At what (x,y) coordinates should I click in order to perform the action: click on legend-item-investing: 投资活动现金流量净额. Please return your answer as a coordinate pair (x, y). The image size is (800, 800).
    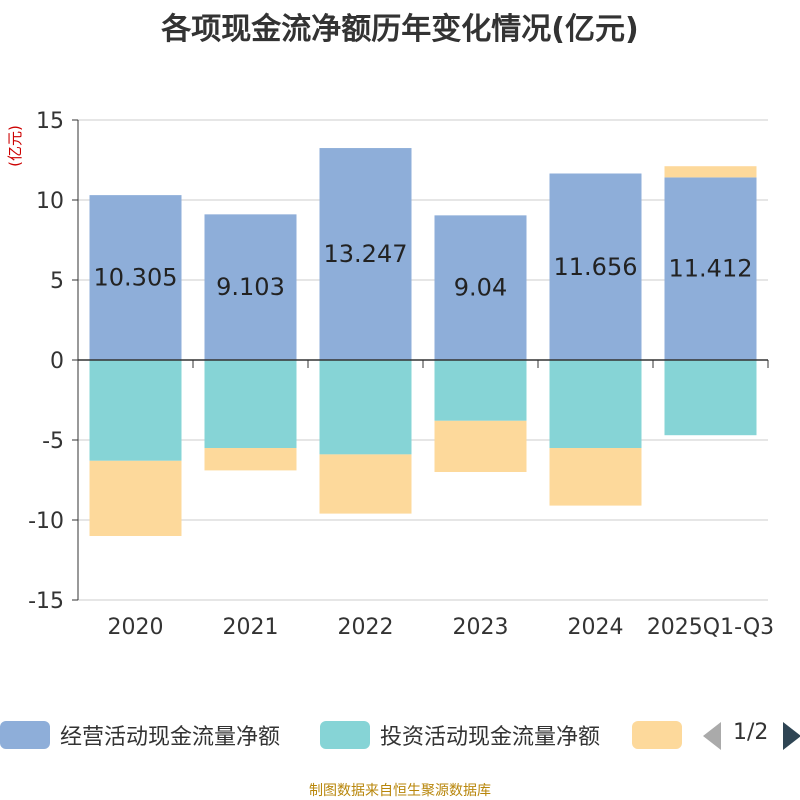
    Looking at the image, I should click on (460, 735).